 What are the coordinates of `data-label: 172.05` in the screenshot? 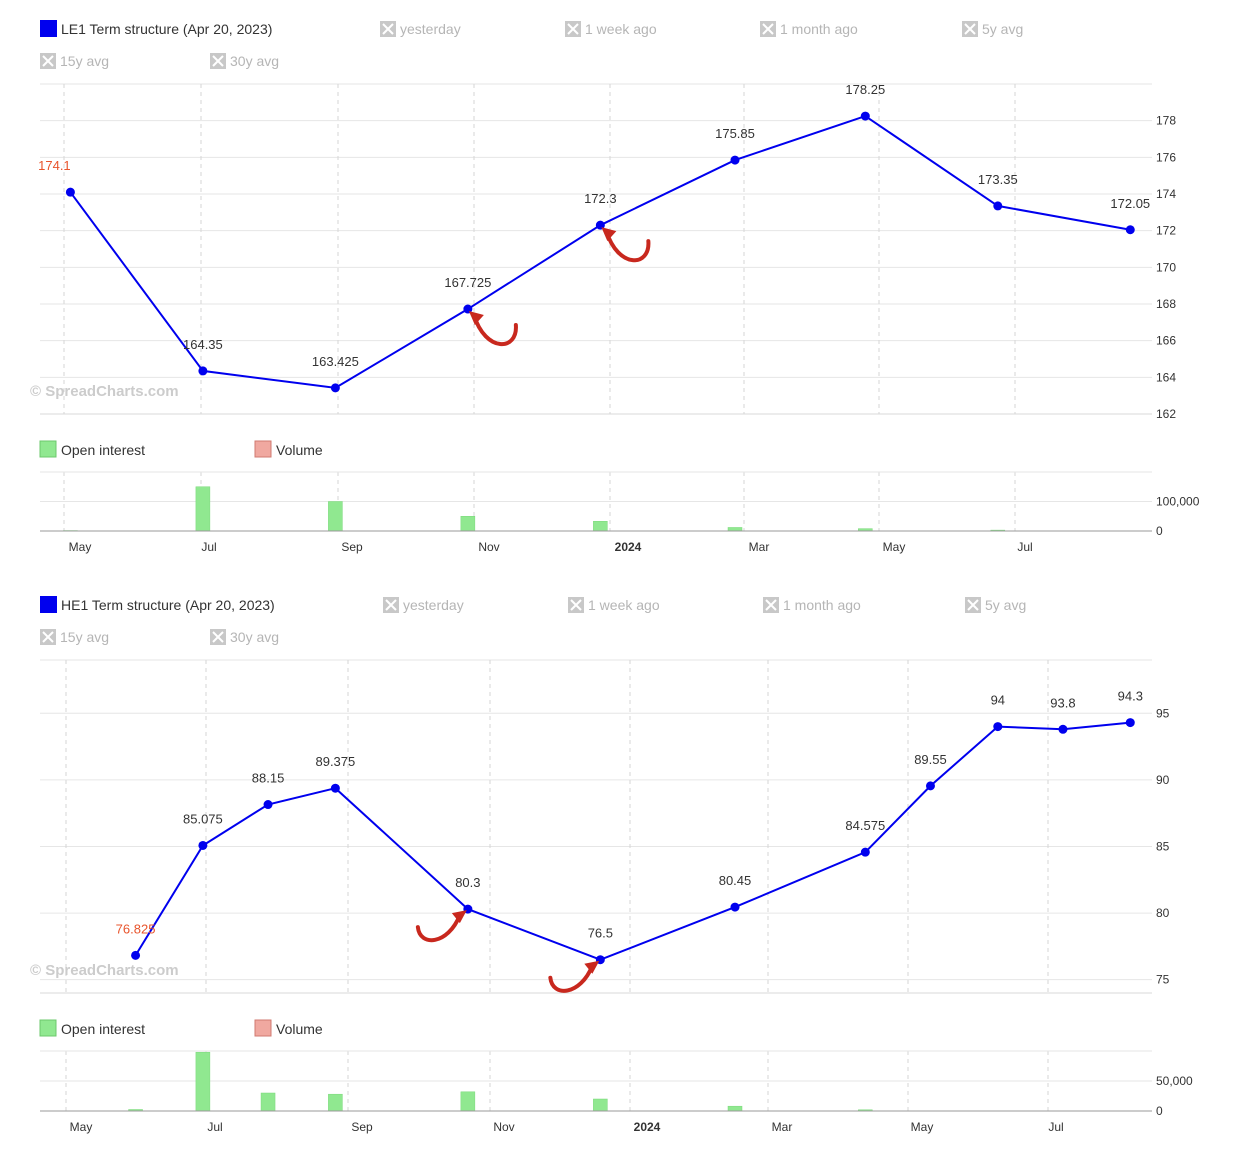 It's located at (1130, 203).